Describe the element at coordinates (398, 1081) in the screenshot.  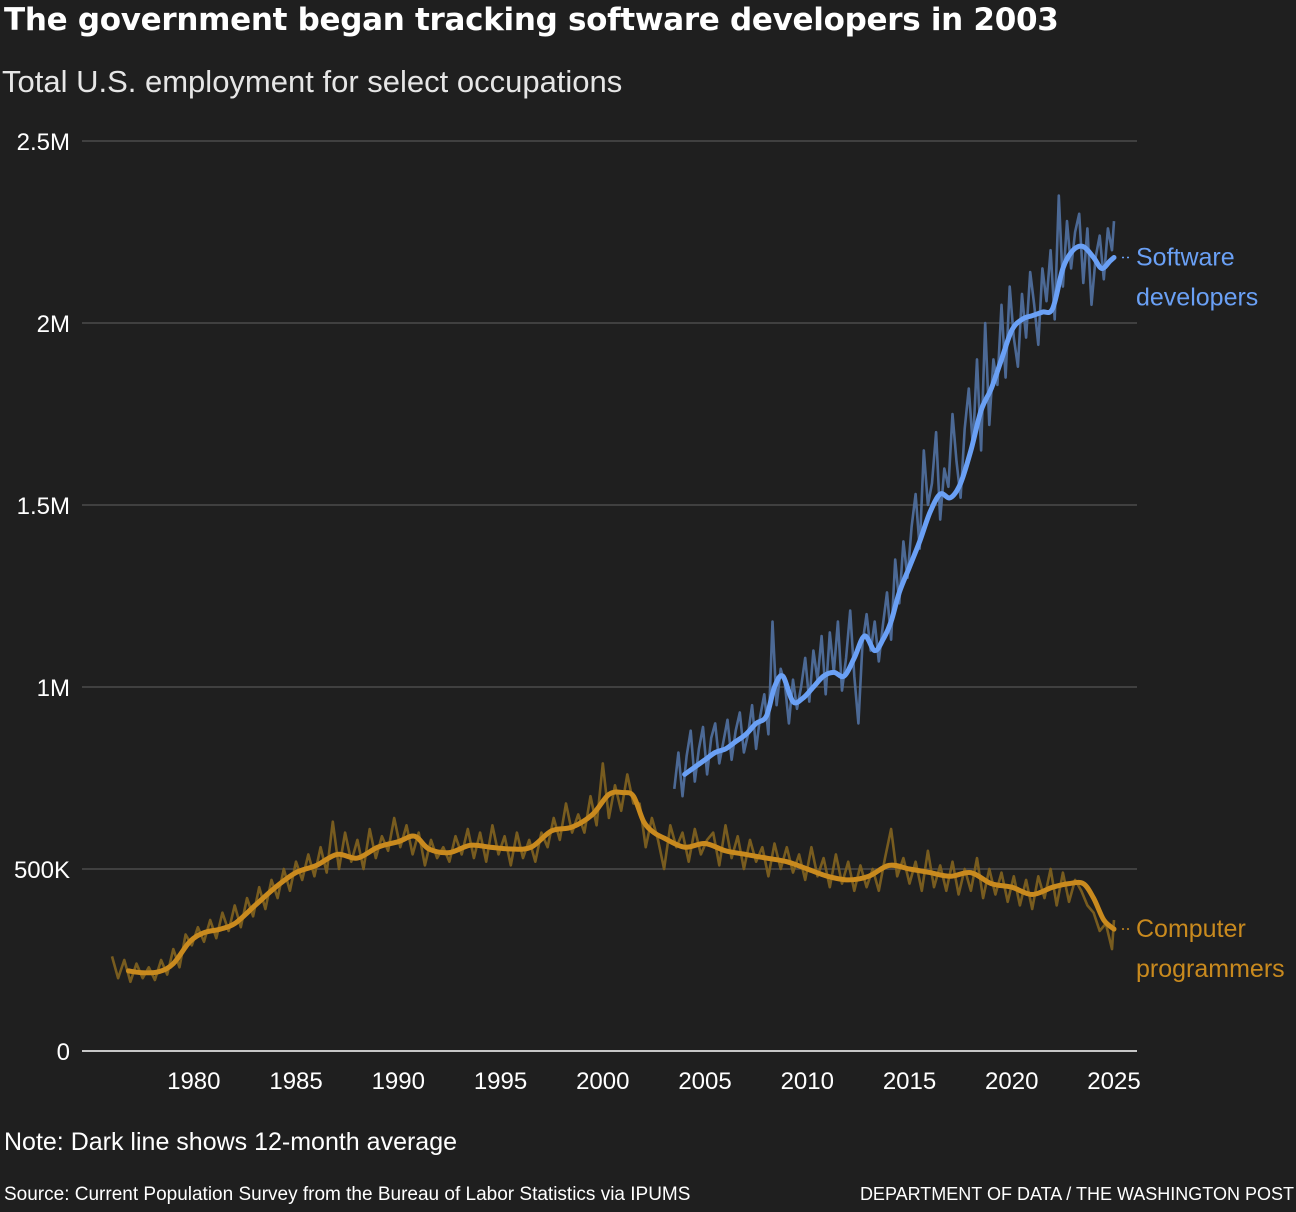
I see `x-tick-label: 1990` at that location.